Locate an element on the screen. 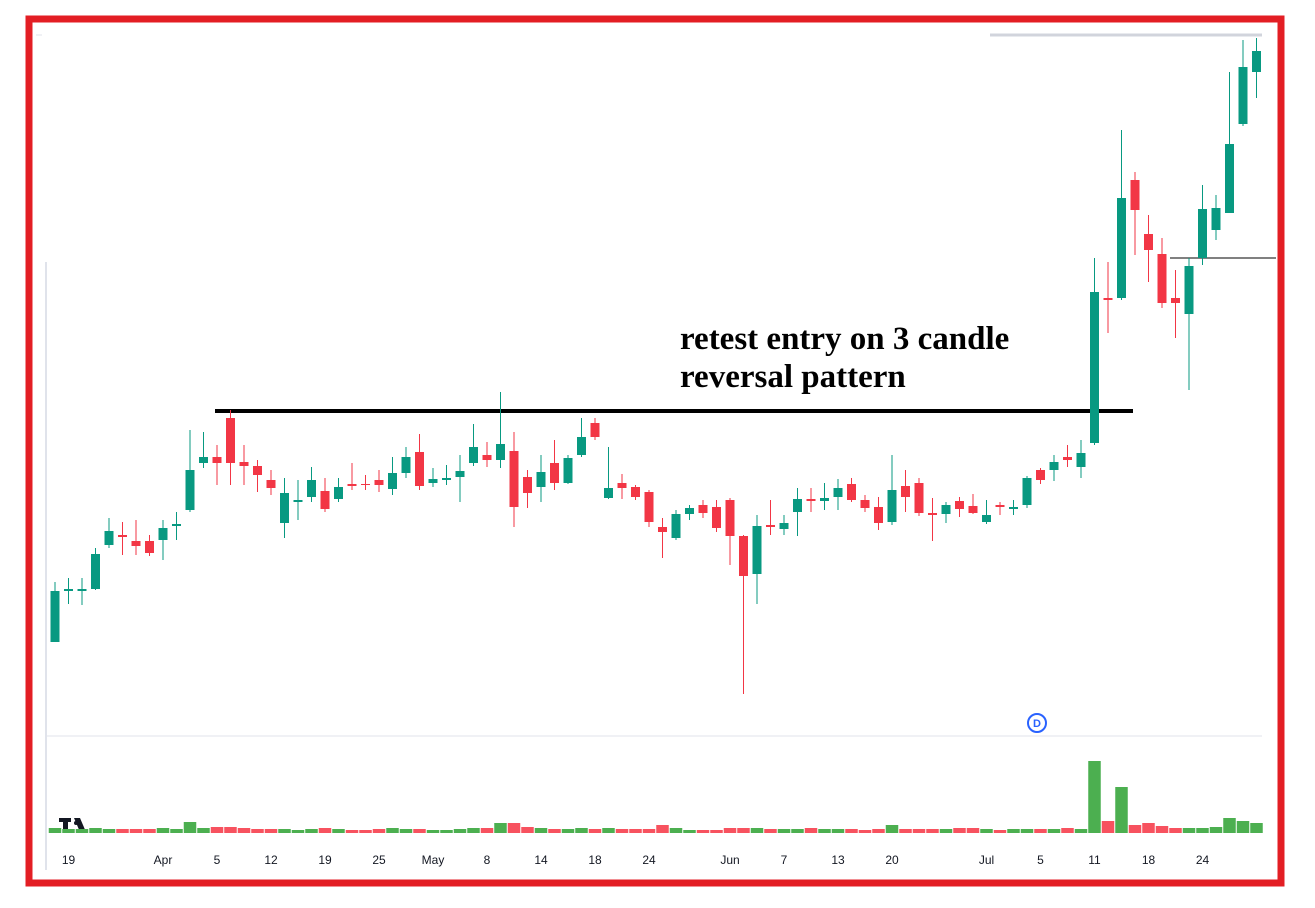  x-tick-label: 13 is located at coordinates (838, 860).